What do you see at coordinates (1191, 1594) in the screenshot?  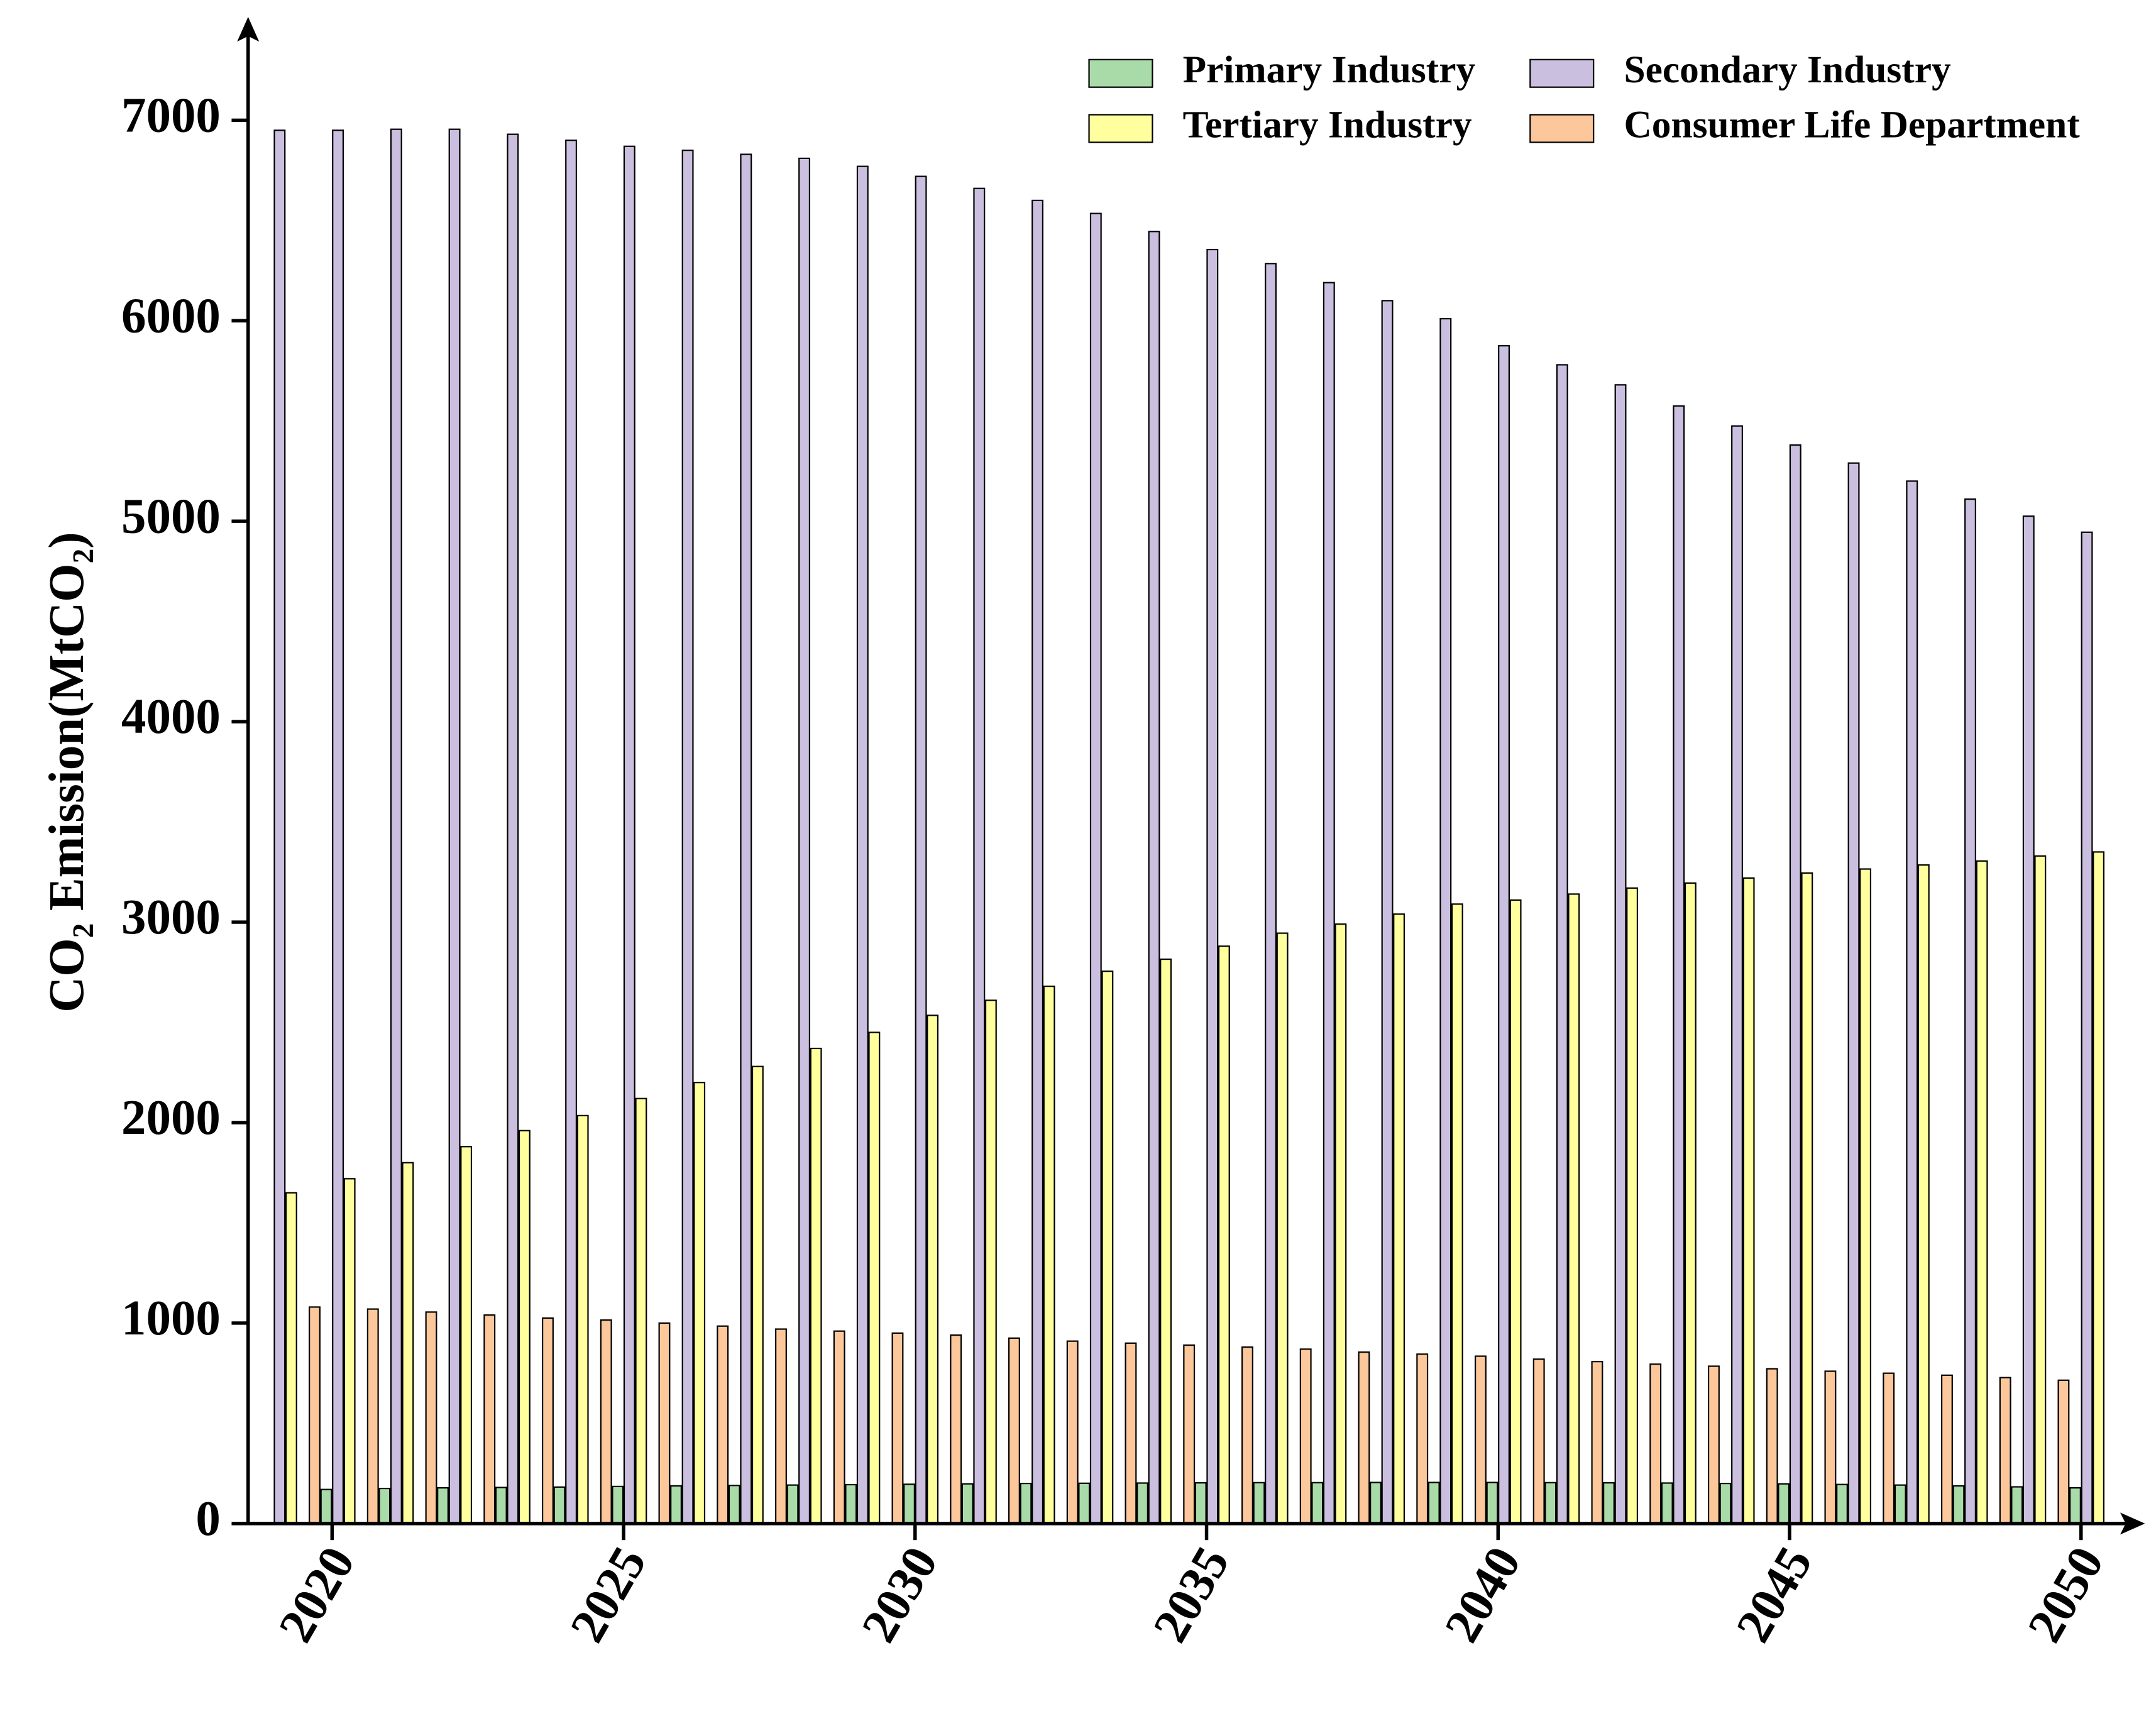 I see `x-tick-label: 2035` at bounding box center [1191, 1594].